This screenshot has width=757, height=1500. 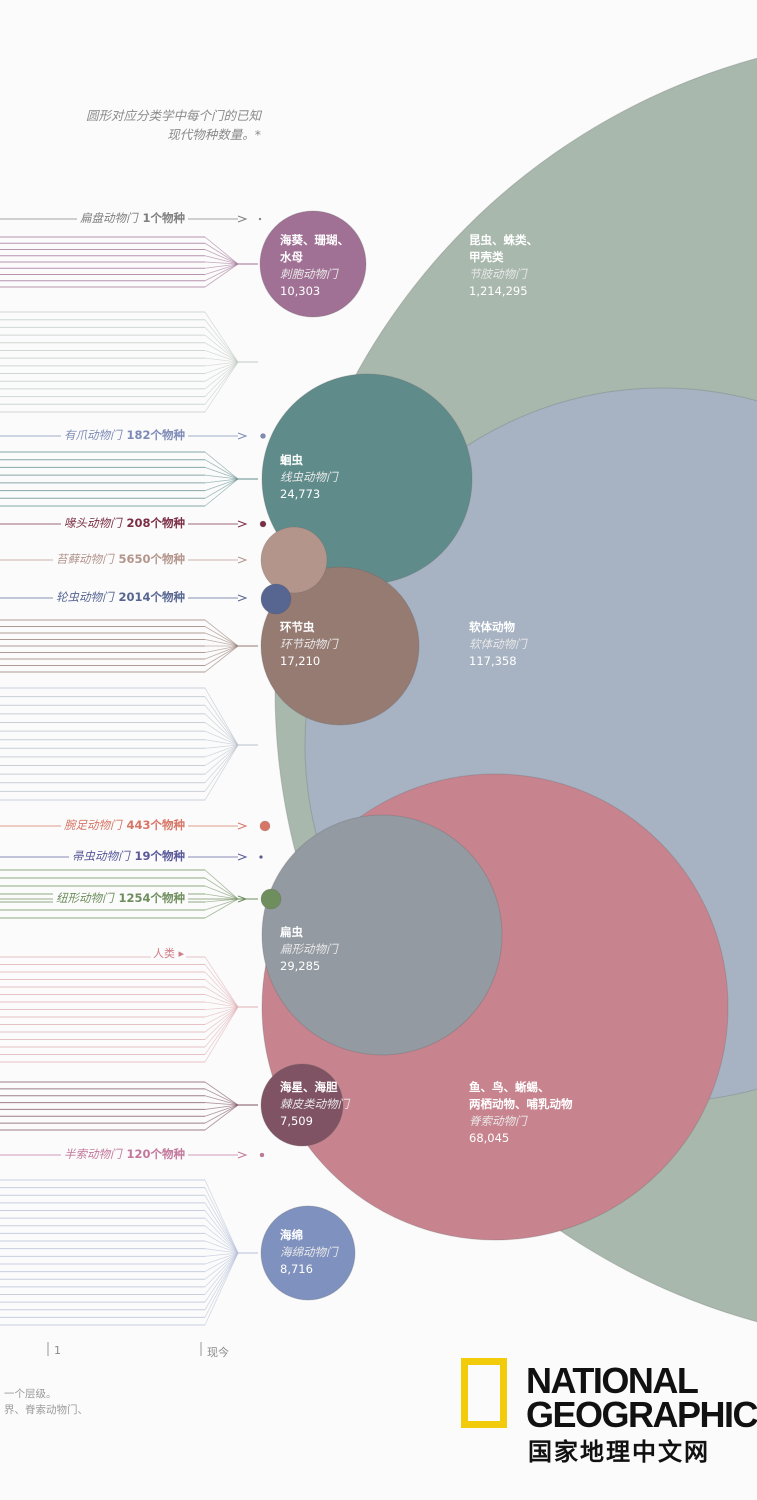 What do you see at coordinates (129, 479) in the screenshot?
I see `nematoda-clade` at bounding box center [129, 479].